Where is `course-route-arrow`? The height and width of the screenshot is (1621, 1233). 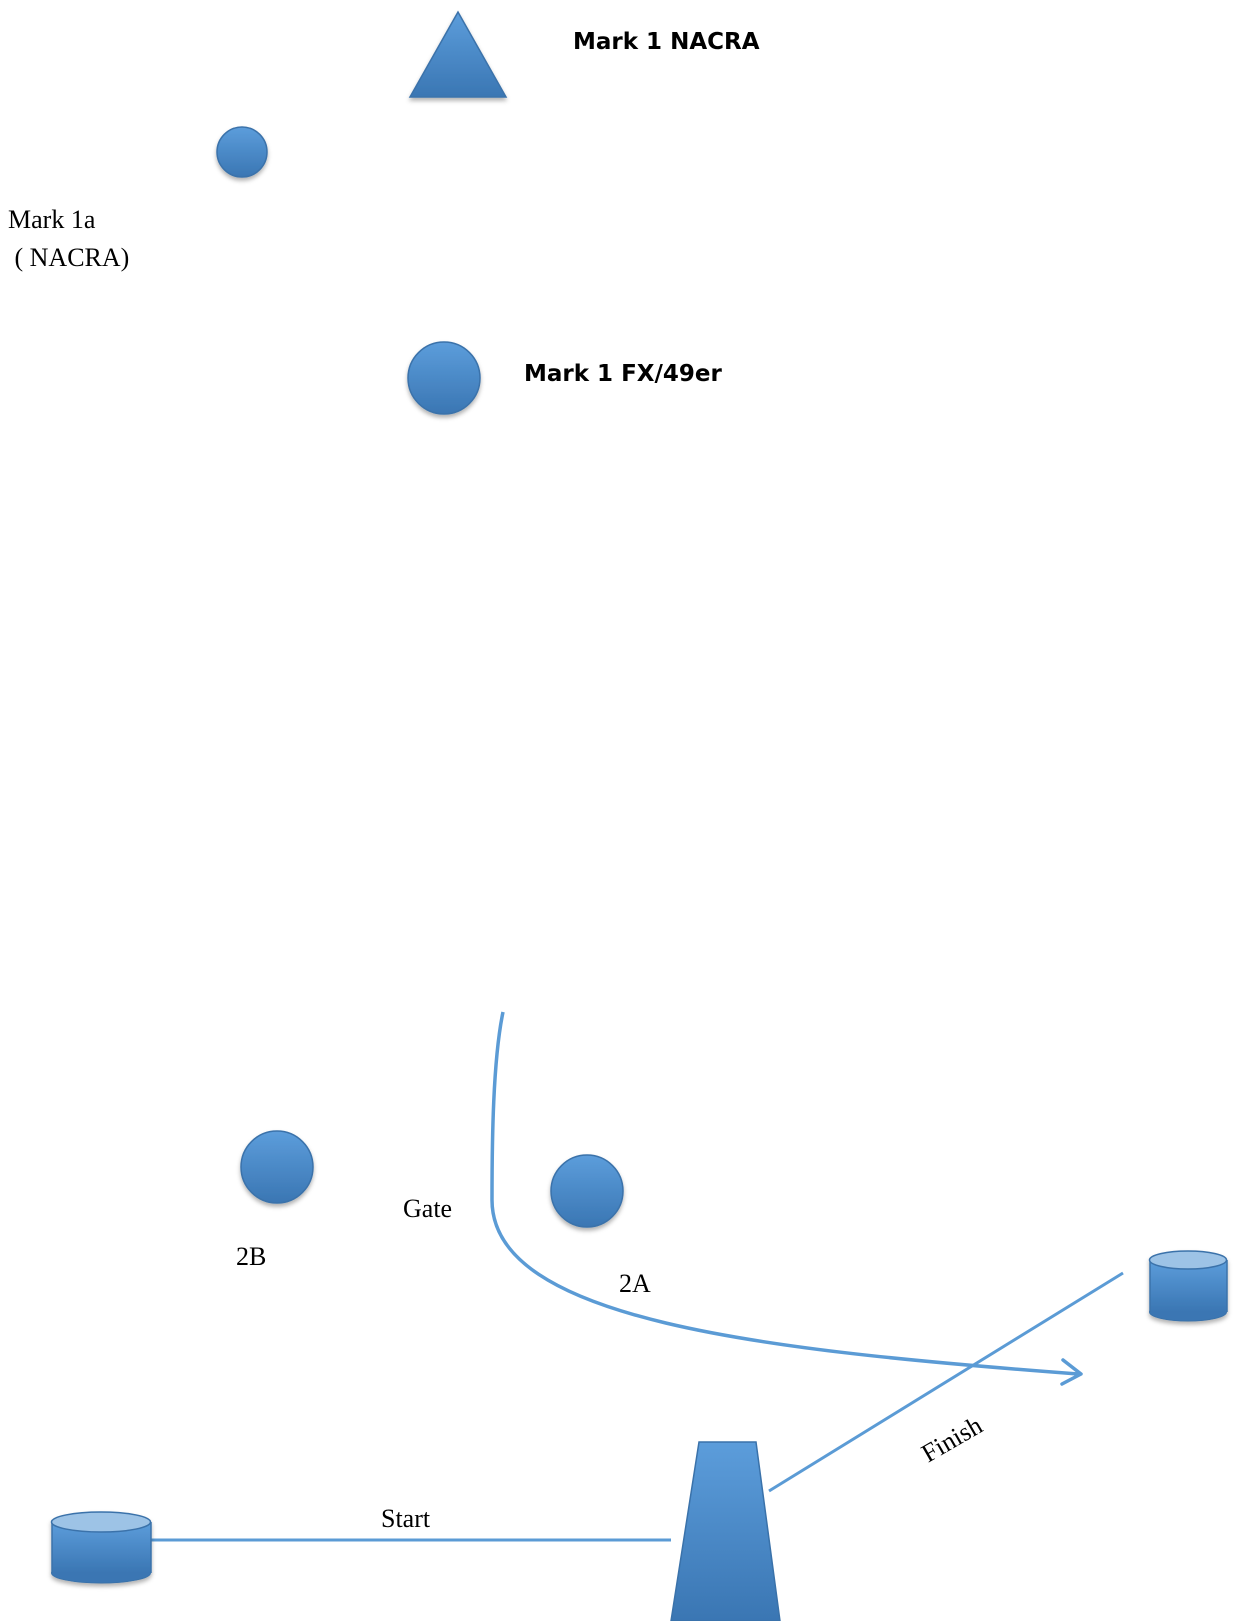
course-route-arrow is located at coordinates (784, 1193).